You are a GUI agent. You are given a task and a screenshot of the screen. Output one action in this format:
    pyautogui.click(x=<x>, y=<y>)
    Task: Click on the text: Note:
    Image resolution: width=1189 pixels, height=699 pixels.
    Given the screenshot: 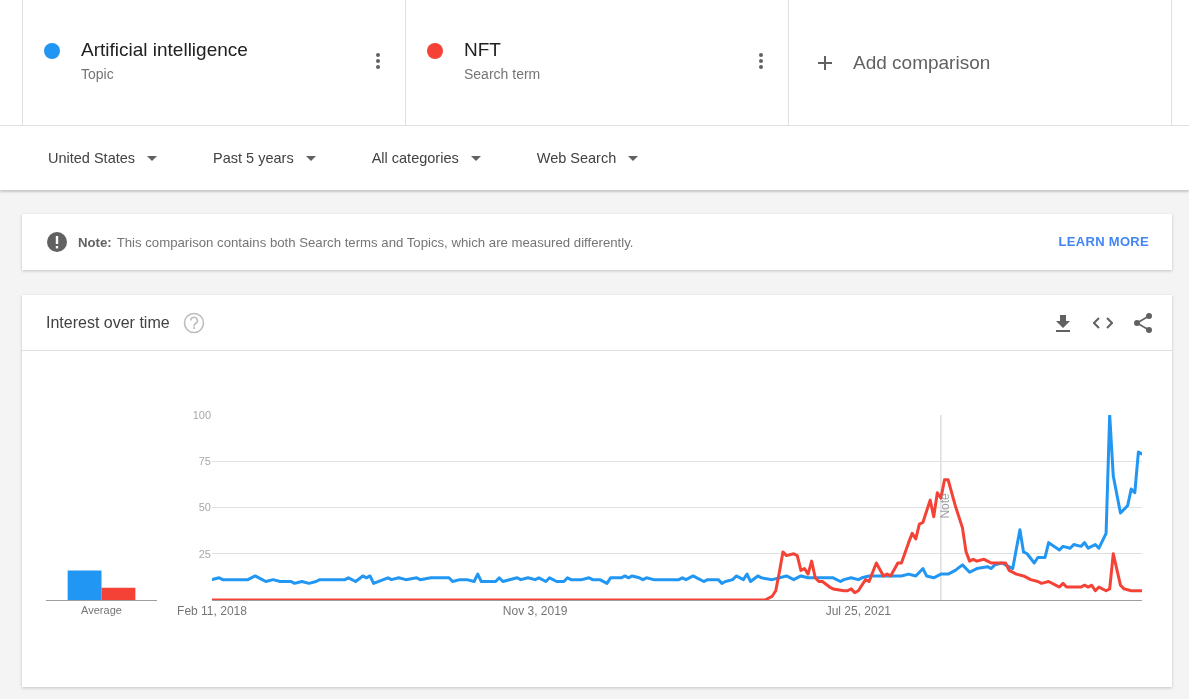 What is the action you would take?
    pyautogui.click(x=95, y=242)
    